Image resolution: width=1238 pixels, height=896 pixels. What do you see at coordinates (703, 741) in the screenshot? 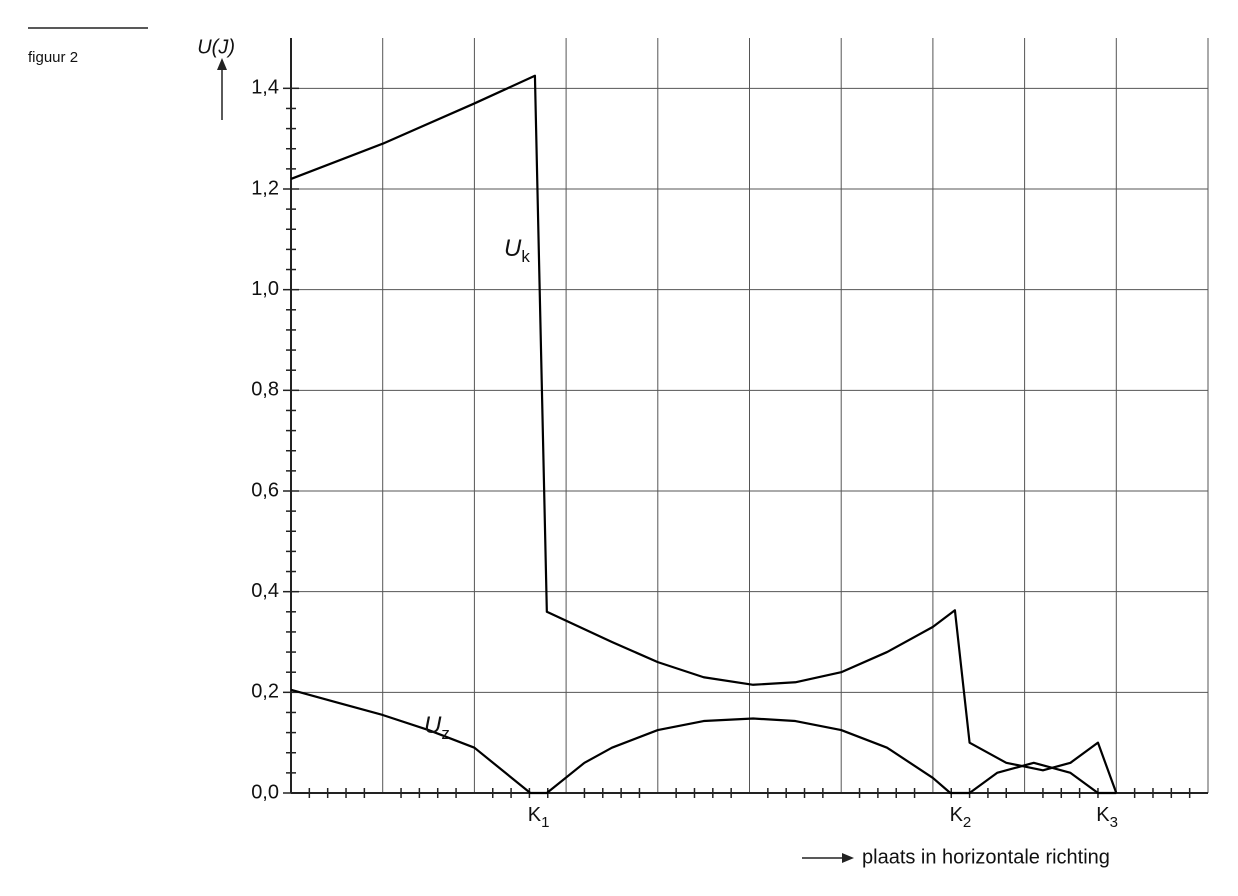
I see `series-line` at bounding box center [703, 741].